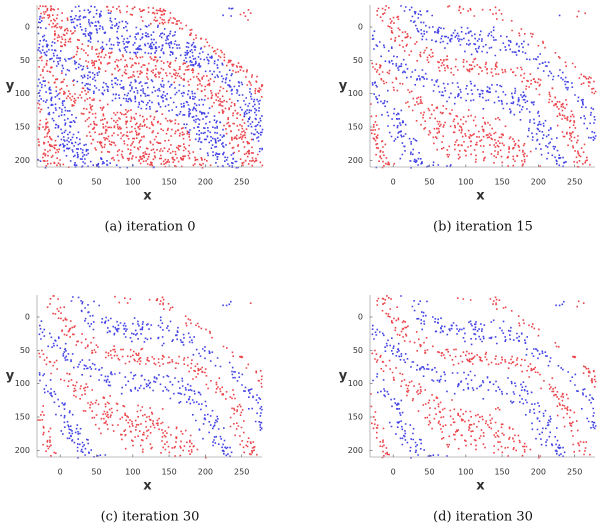  I want to click on caption: (d) iteration 30, so click(483, 517).